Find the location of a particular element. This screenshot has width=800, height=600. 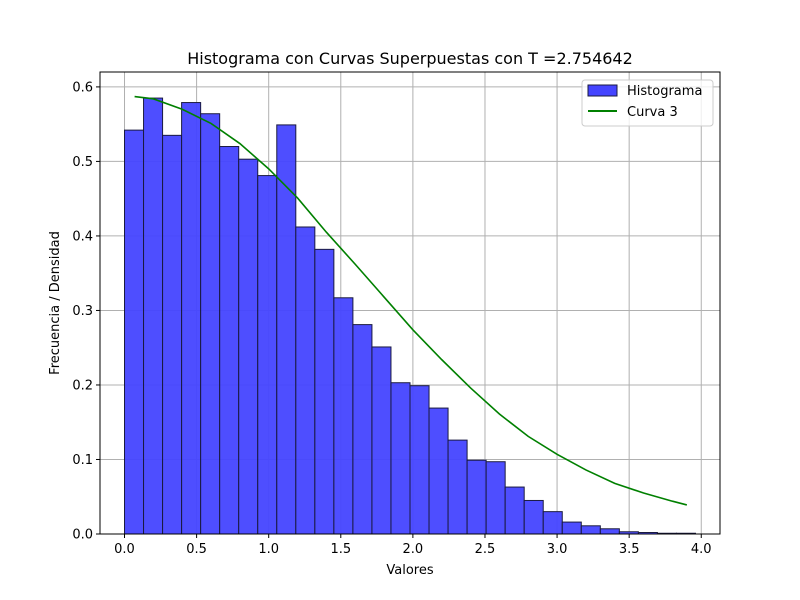

y-axis-title: Frecuencia / Densidad is located at coordinates (55, 303).